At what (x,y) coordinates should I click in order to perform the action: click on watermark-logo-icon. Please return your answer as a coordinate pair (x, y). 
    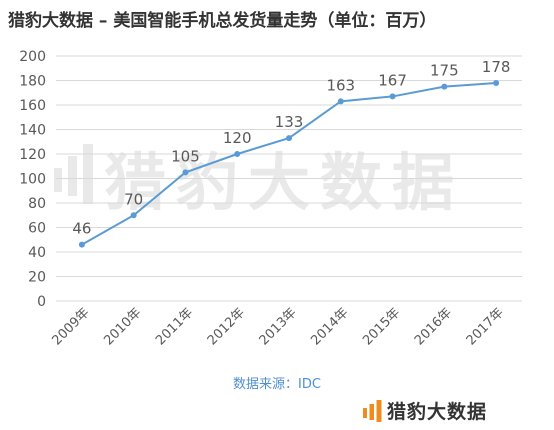
    Looking at the image, I should click on (73, 174).